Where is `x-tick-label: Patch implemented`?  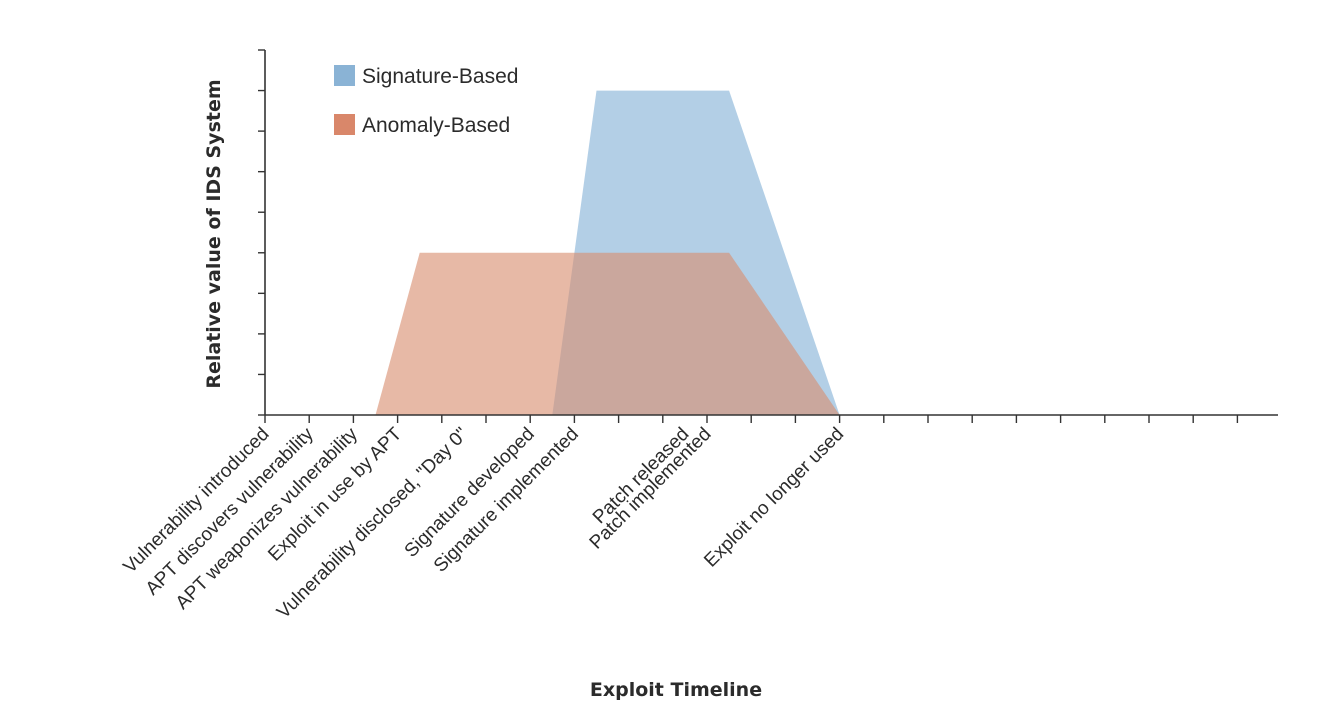
x-tick-label: Patch implemented is located at coordinates (651, 489).